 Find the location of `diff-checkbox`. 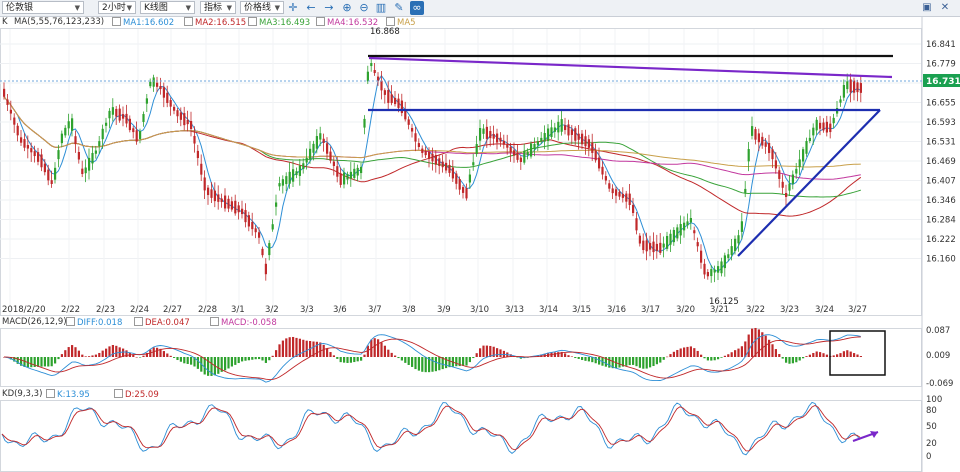

diff-checkbox is located at coordinates (70, 321).